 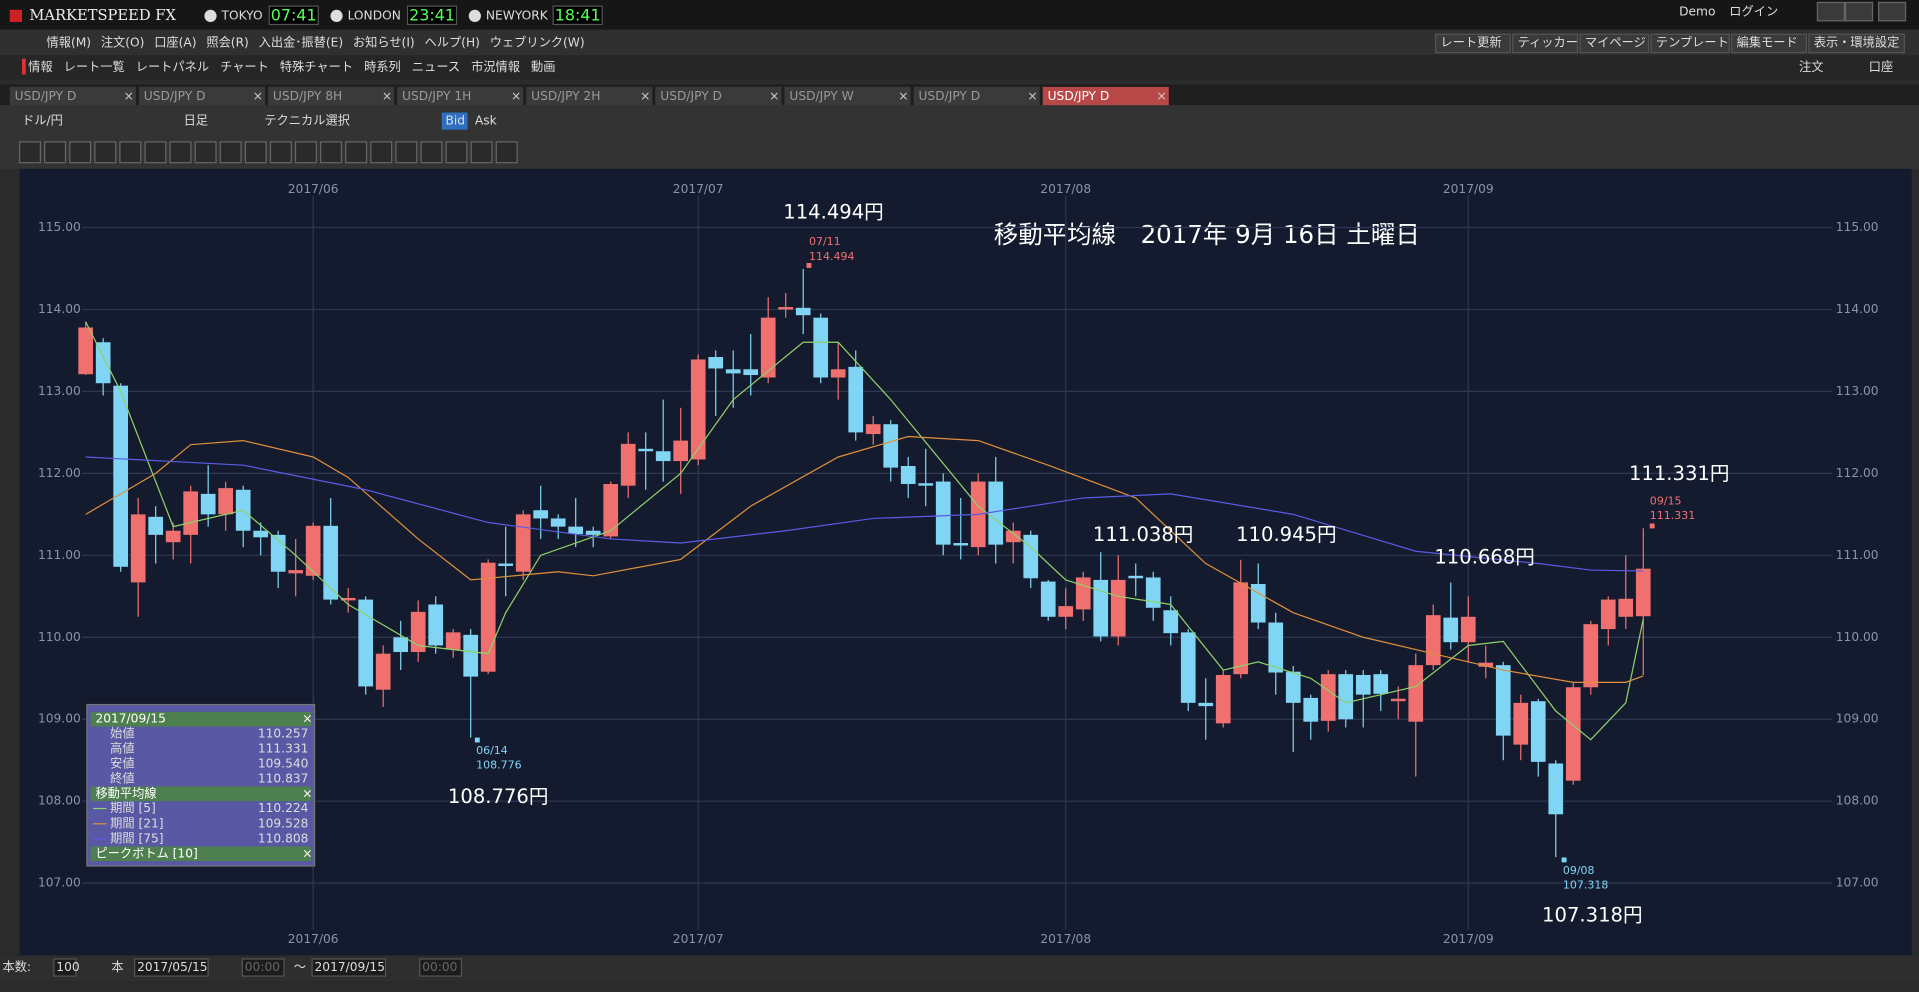 I want to click on x-tick-label: 2017/07, so click(x=698, y=189).